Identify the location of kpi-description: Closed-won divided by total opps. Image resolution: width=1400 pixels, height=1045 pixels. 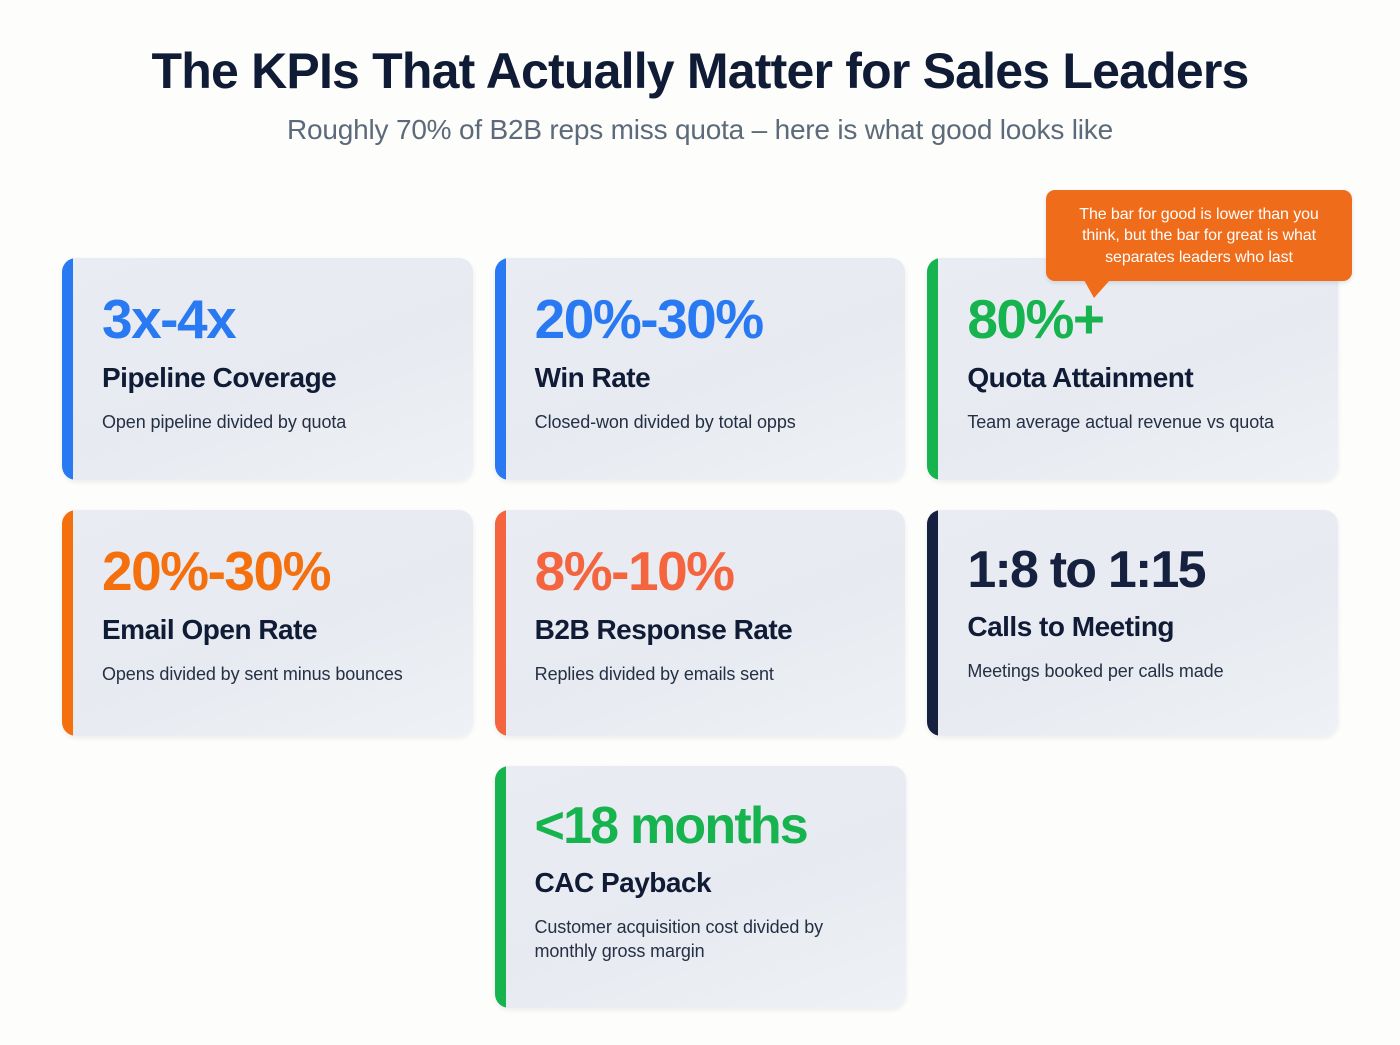
(665, 421).